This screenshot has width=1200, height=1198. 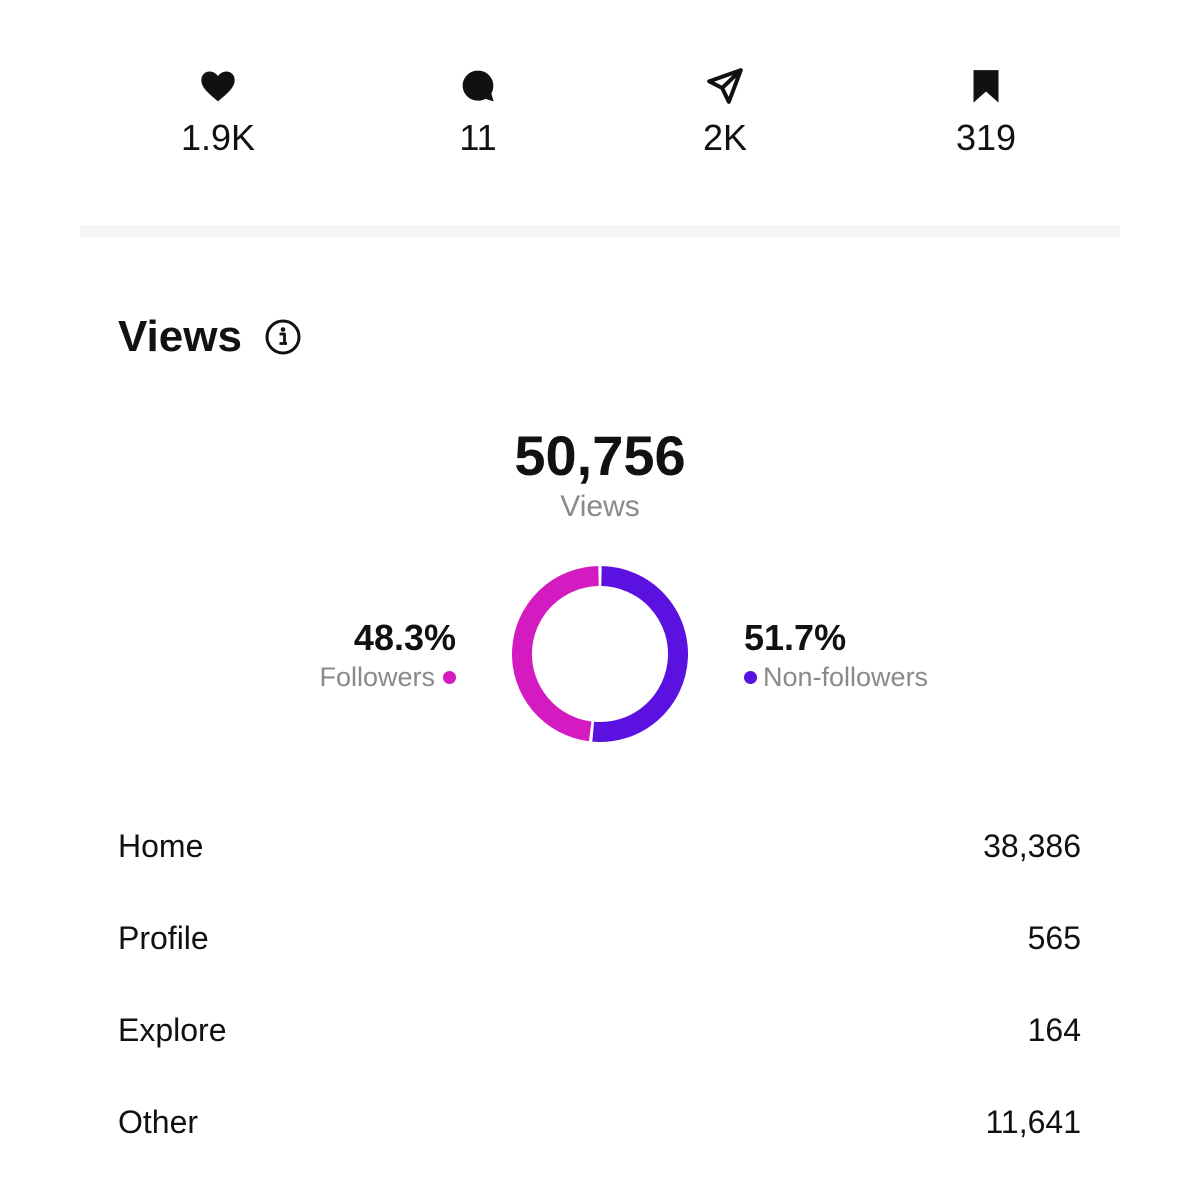 I want to click on interaction-stats-row: 1.9K 11 2K 319, so click(x=600, y=116).